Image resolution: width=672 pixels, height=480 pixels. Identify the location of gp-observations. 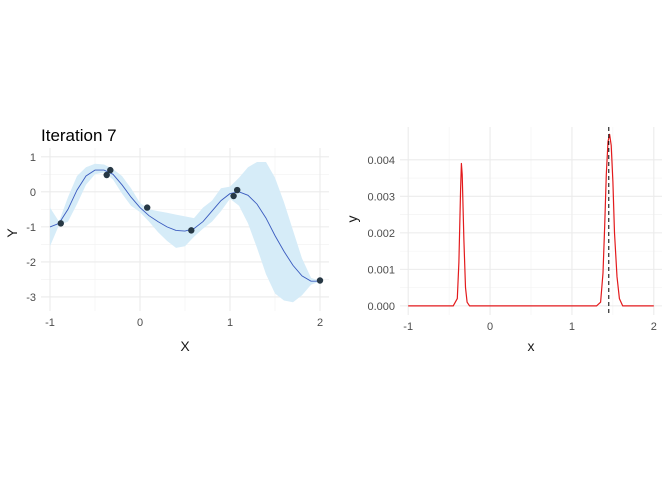
(190, 225).